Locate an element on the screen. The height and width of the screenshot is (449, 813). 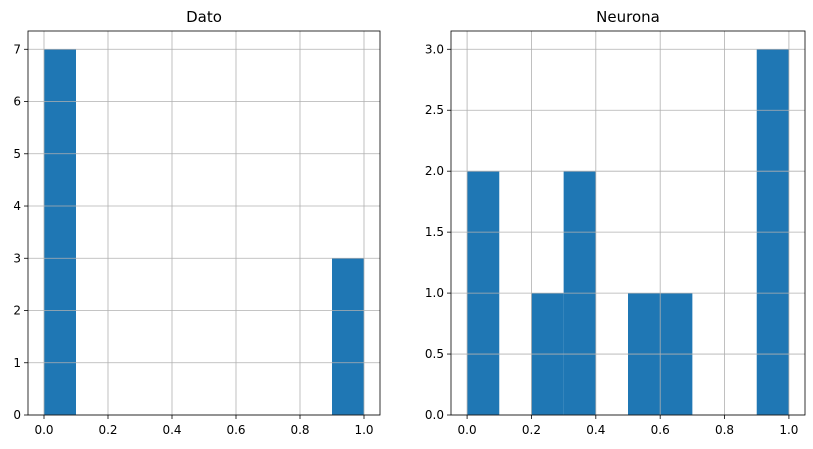
y-tick-label: 1.5 is located at coordinates (434, 232).